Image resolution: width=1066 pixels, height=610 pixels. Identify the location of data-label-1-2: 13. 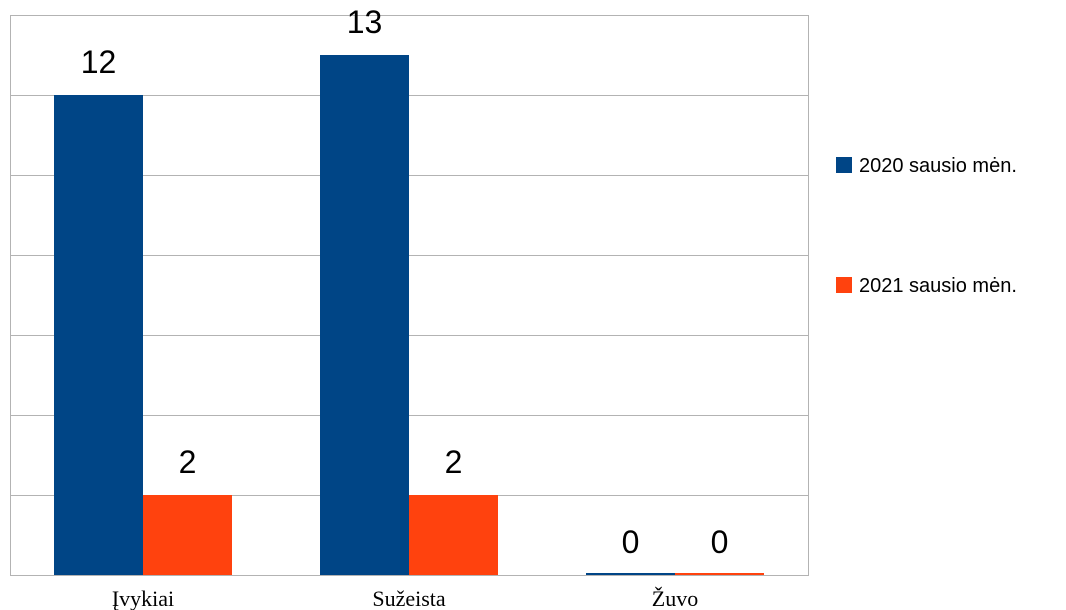
(365, 22).